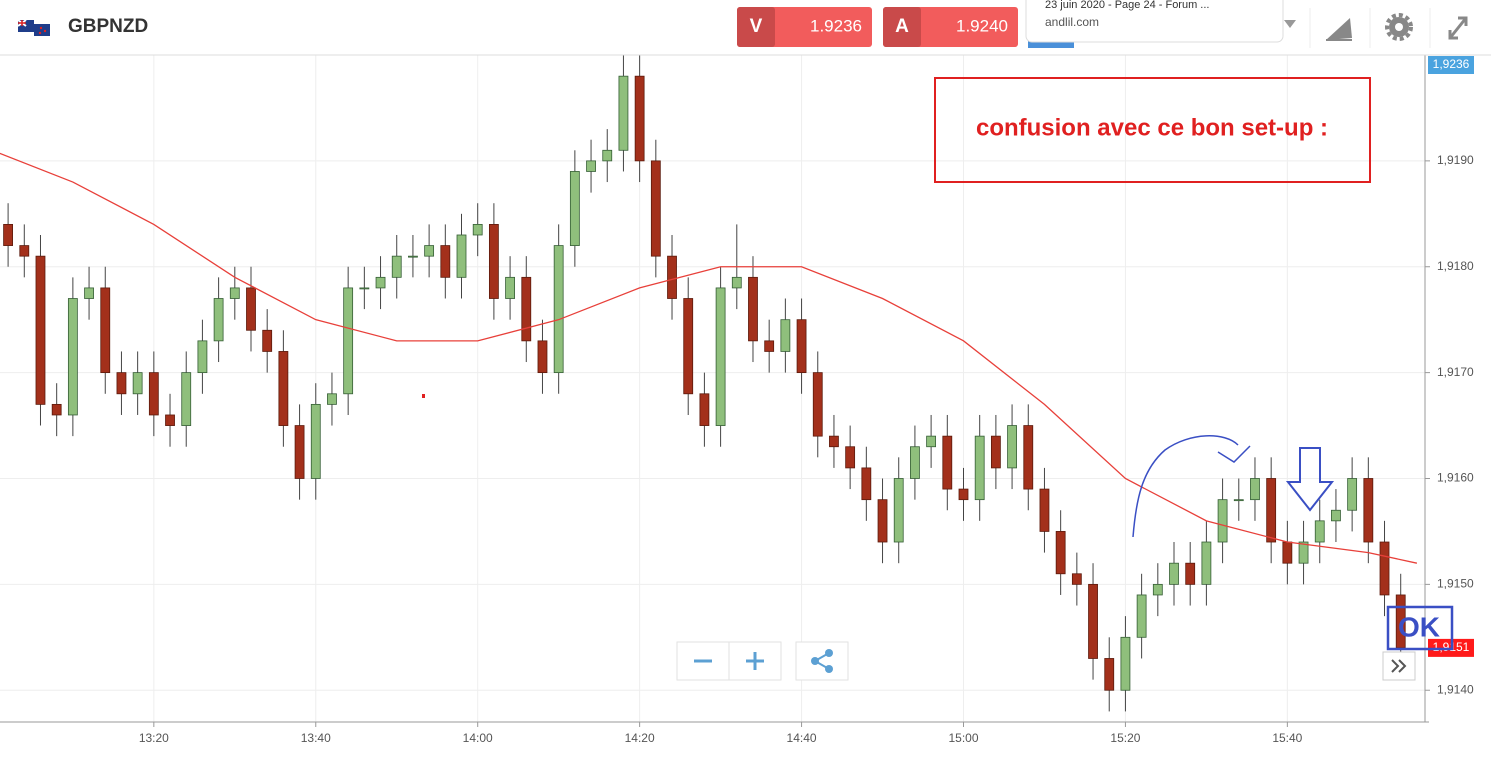 This screenshot has width=1491, height=757. What do you see at coordinates (755, 661) in the screenshot?
I see `zoom-in-button` at bounding box center [755, 661].